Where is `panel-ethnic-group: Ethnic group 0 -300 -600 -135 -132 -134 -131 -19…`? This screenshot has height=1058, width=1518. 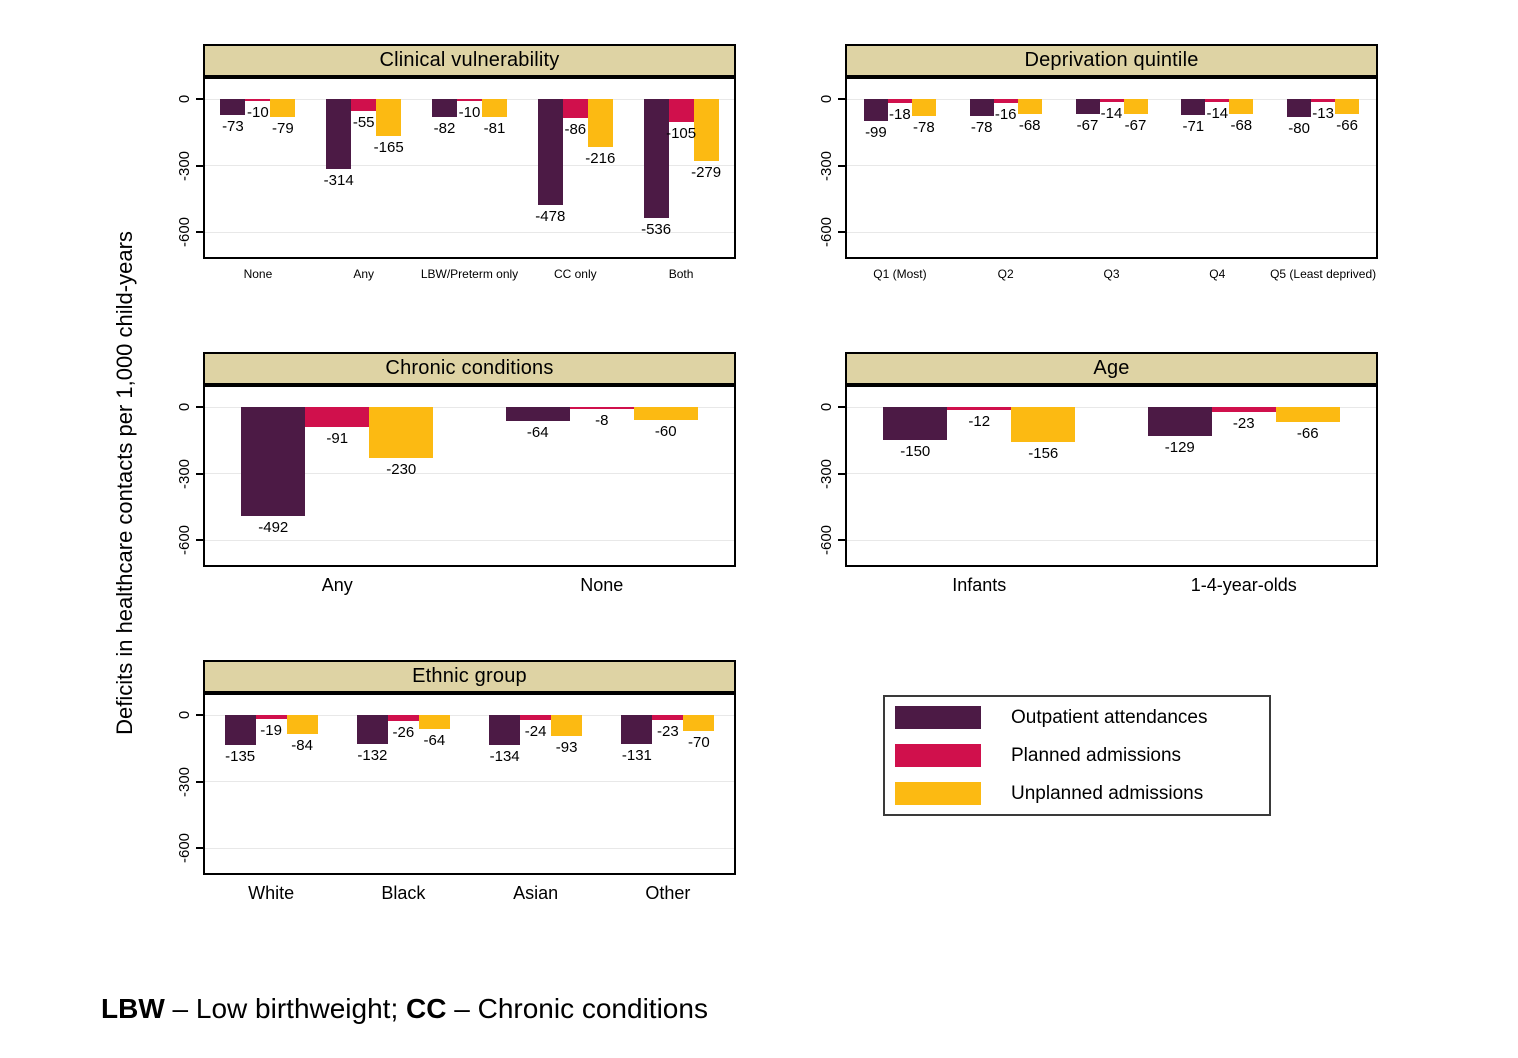 panel-ethnic-group: Ethnic group 0 -300 -600 -135 -132 -134 -131 -19… is located at coordinates (456, 781).